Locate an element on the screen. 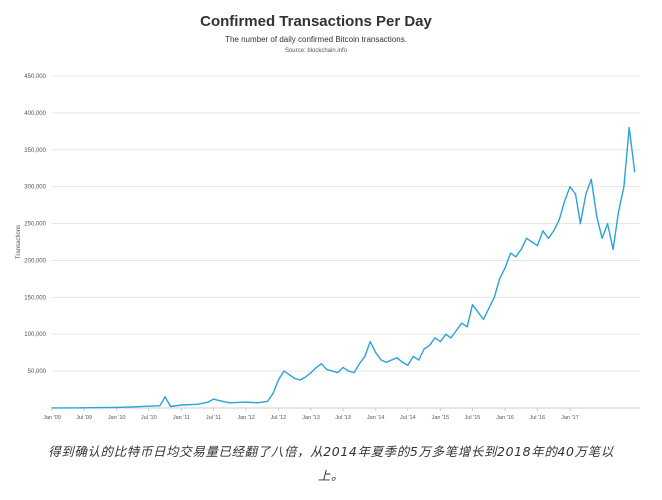  x-tick-label: Jul '11 is located at coordinates (213, 418).